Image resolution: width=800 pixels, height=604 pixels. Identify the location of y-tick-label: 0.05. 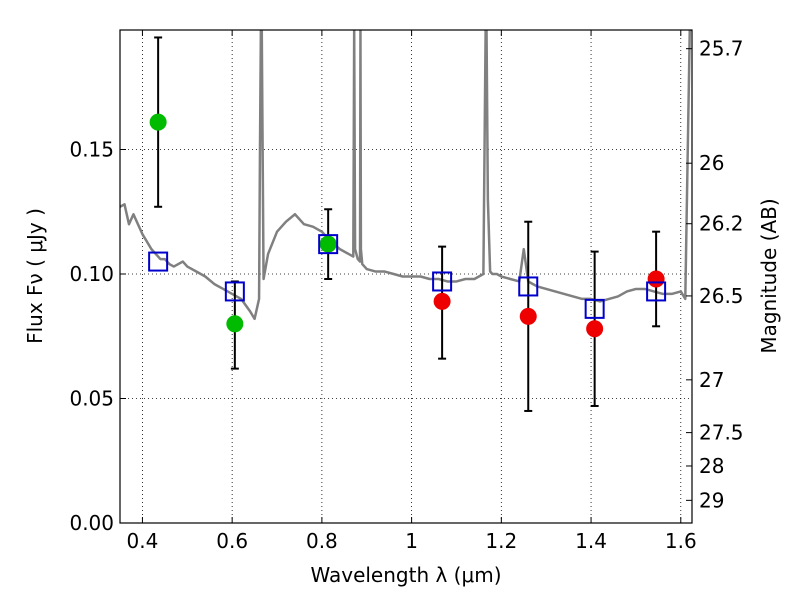
(91, 399).